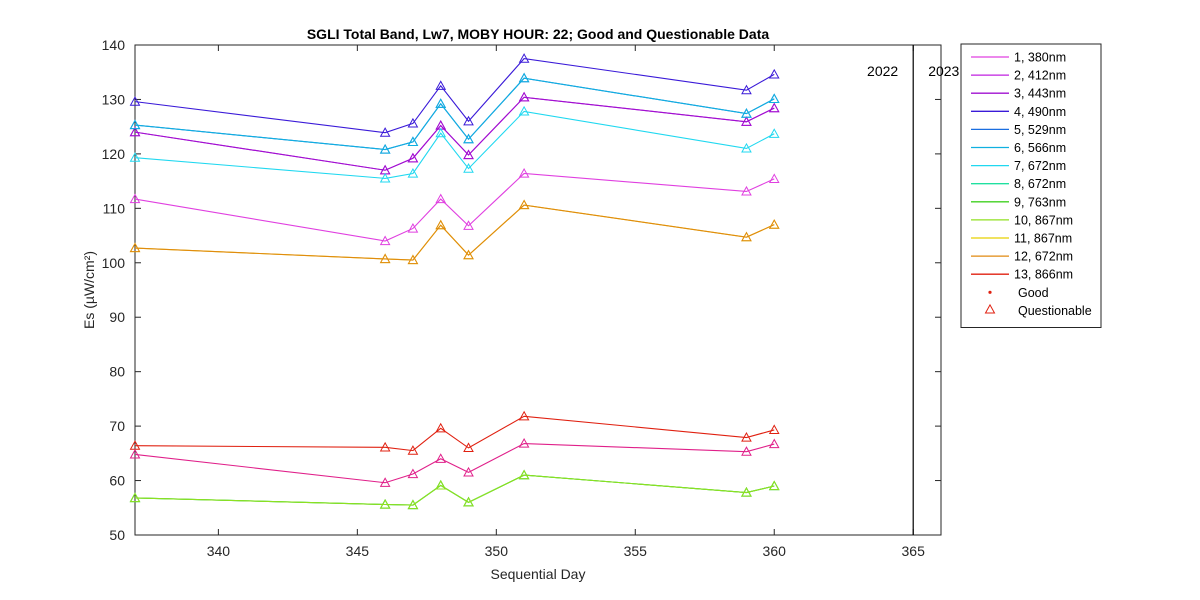  What do you see at coordinates (117, 535) in the screenshot?
I see `y-tick-label: 50` at bounding box center [117, 535].